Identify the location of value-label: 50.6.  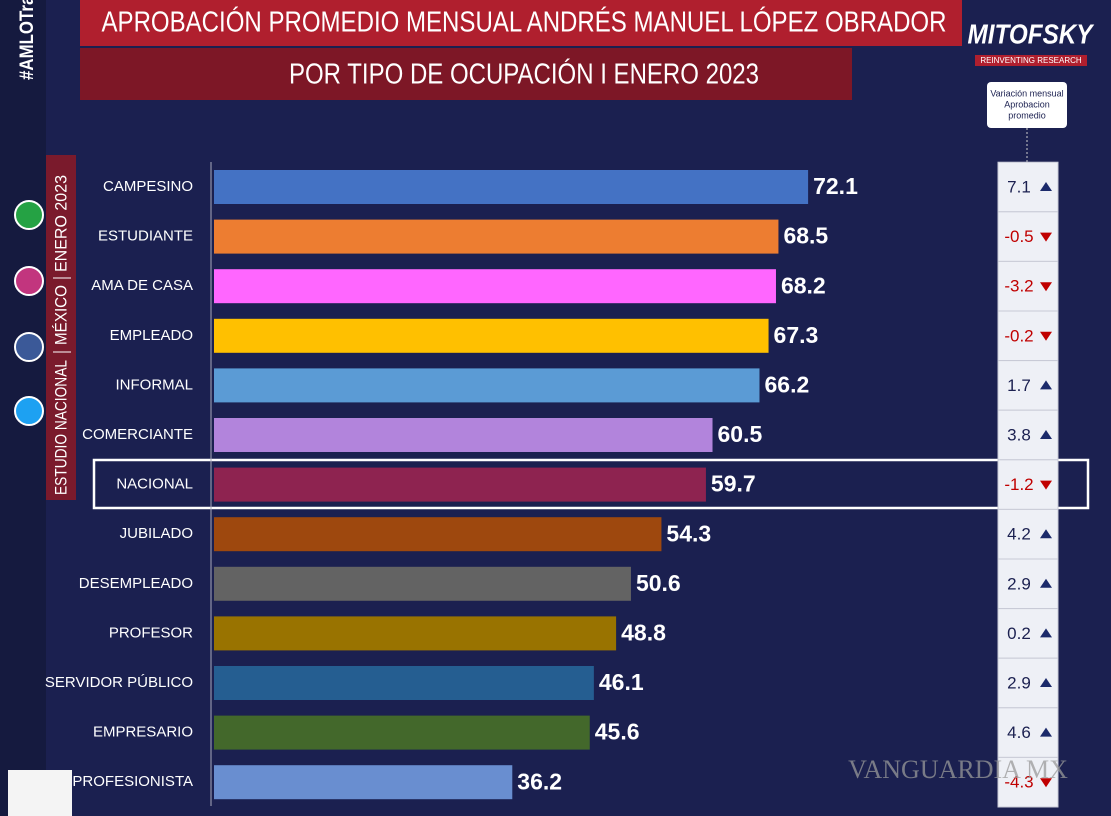
(658, 583).